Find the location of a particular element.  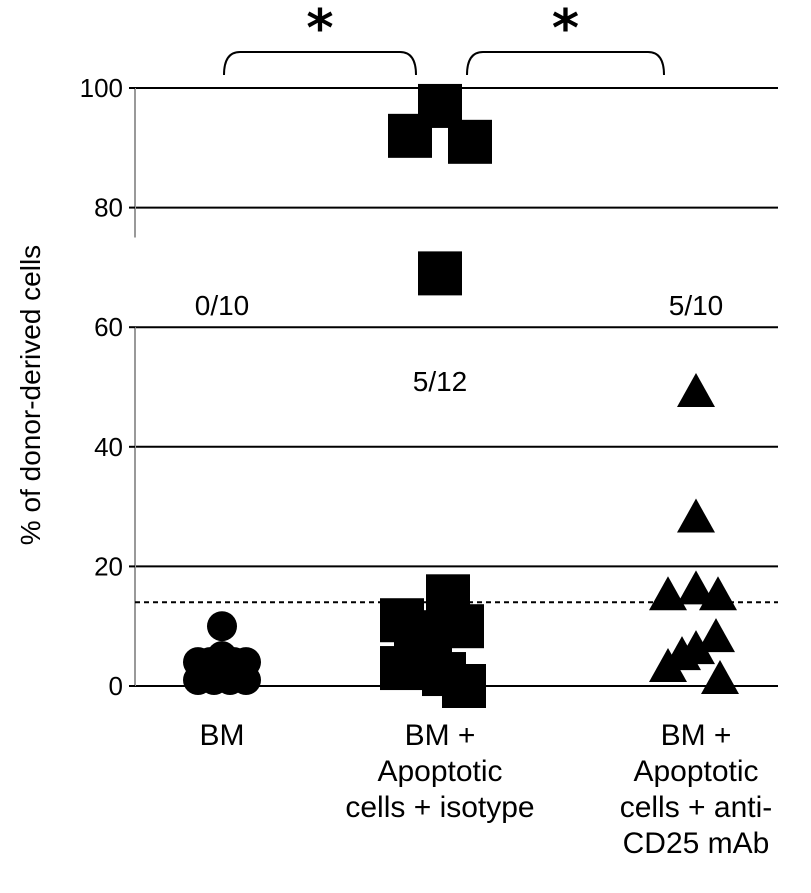

count-label: 5/10 is located at coordinates (696, 305).